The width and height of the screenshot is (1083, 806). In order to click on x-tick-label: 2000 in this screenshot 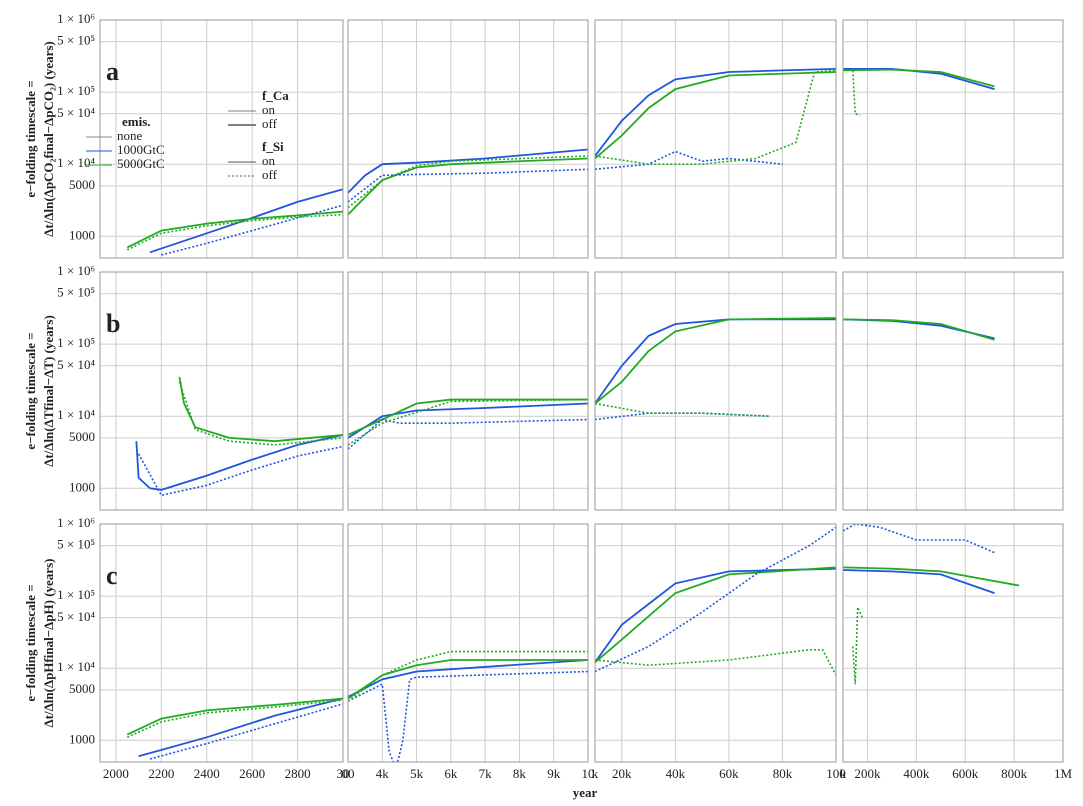, I will do `click(116, 773)`.